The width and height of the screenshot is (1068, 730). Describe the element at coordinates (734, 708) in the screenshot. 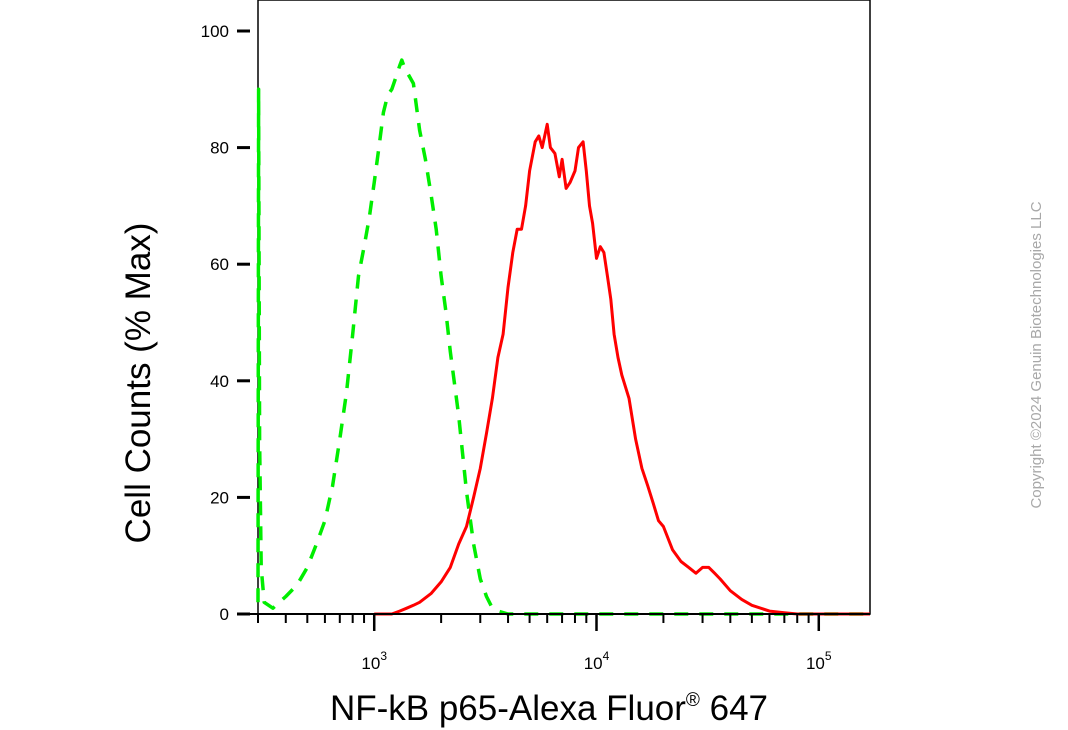

I see `x-axis-label-suffix: 647` at that location.